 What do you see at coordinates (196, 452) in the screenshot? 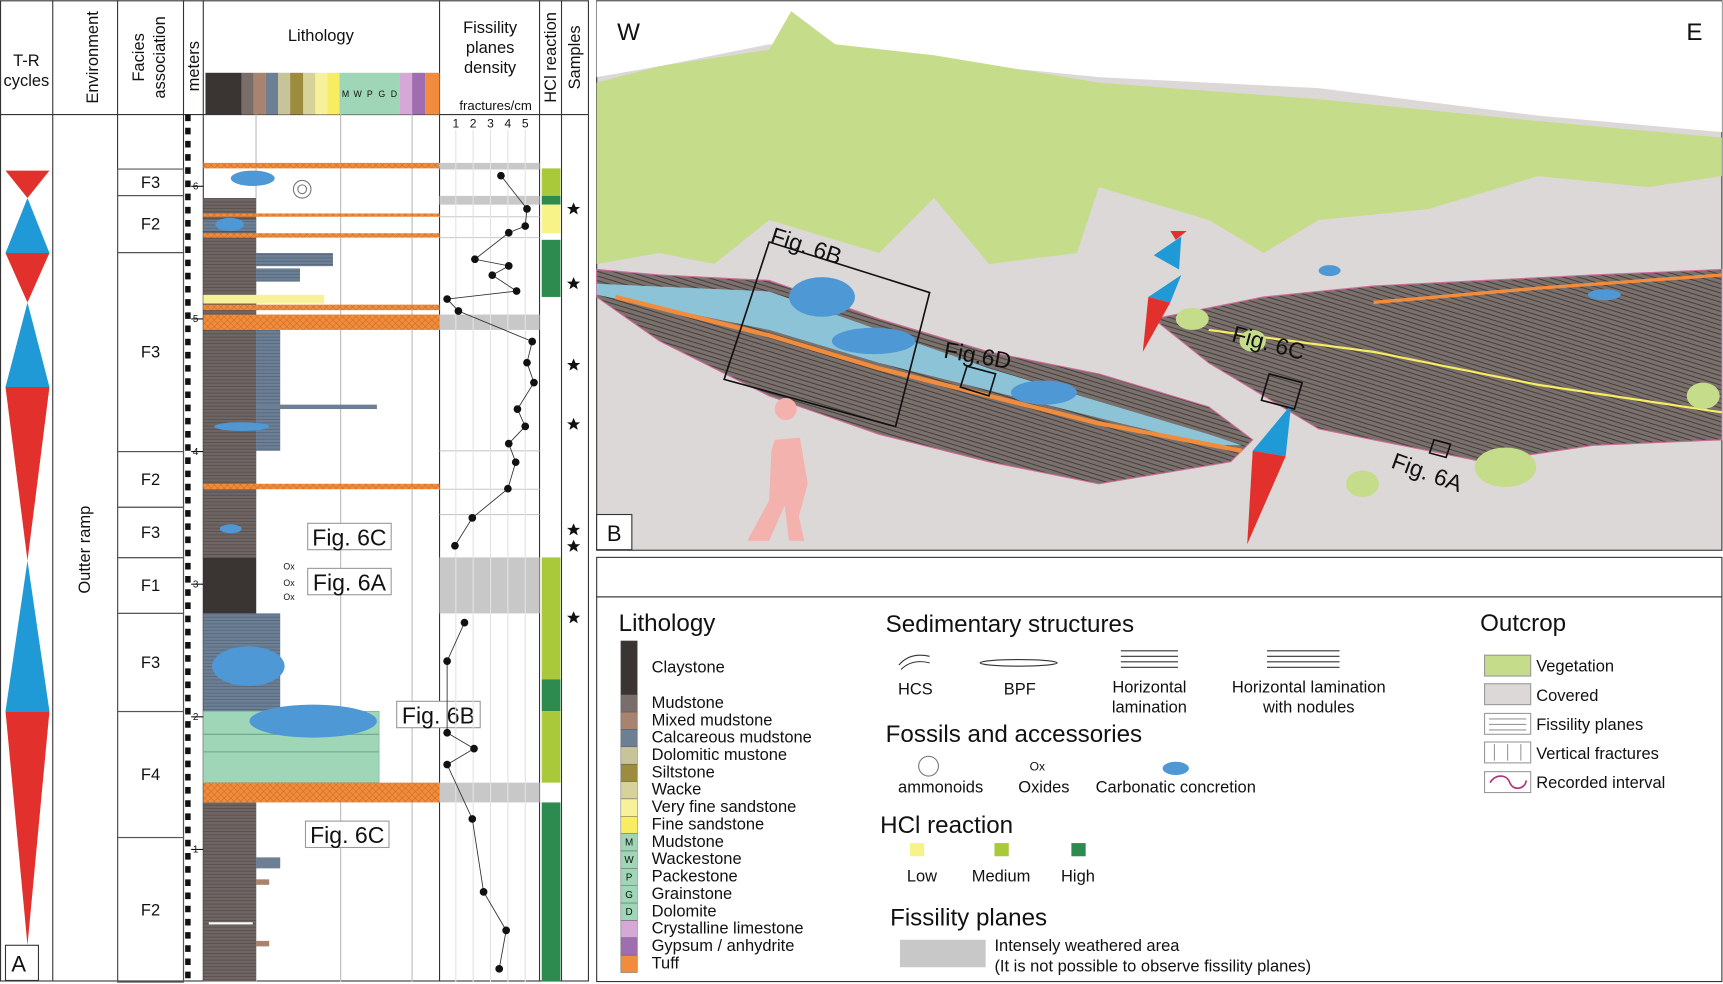
I see `meter-tick-label: 4` at bounding box center [196, 452].